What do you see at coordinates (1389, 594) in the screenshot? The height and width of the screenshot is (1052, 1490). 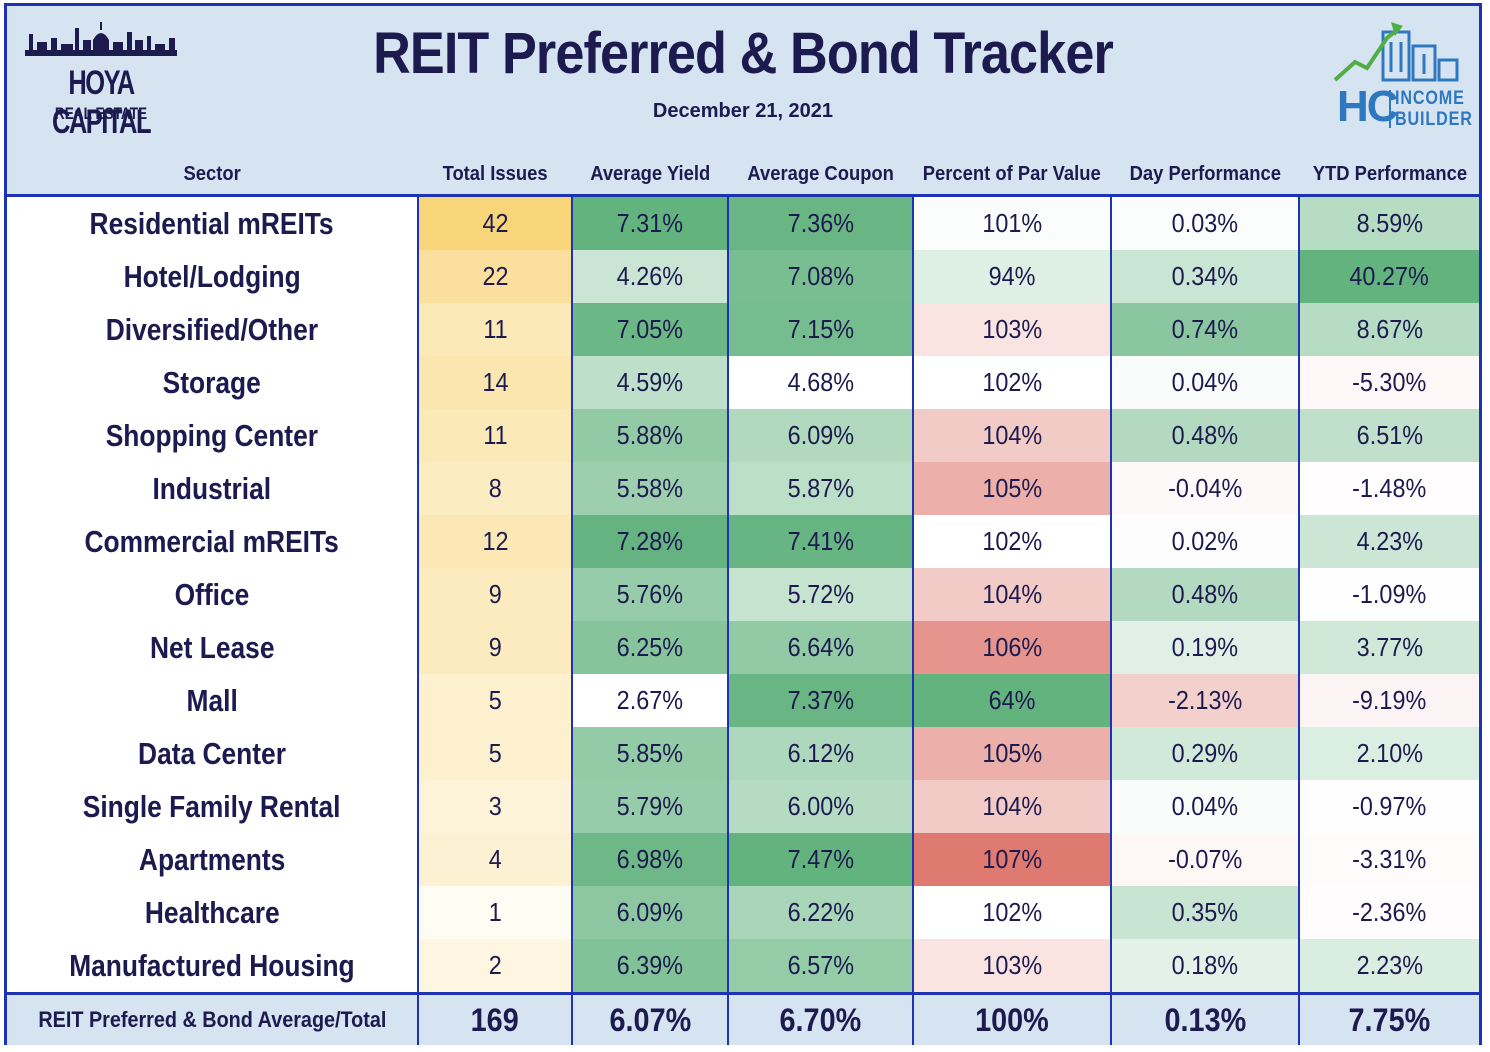 I see `cell-ytd: -1.09%` at bounding box center [1389, 594].